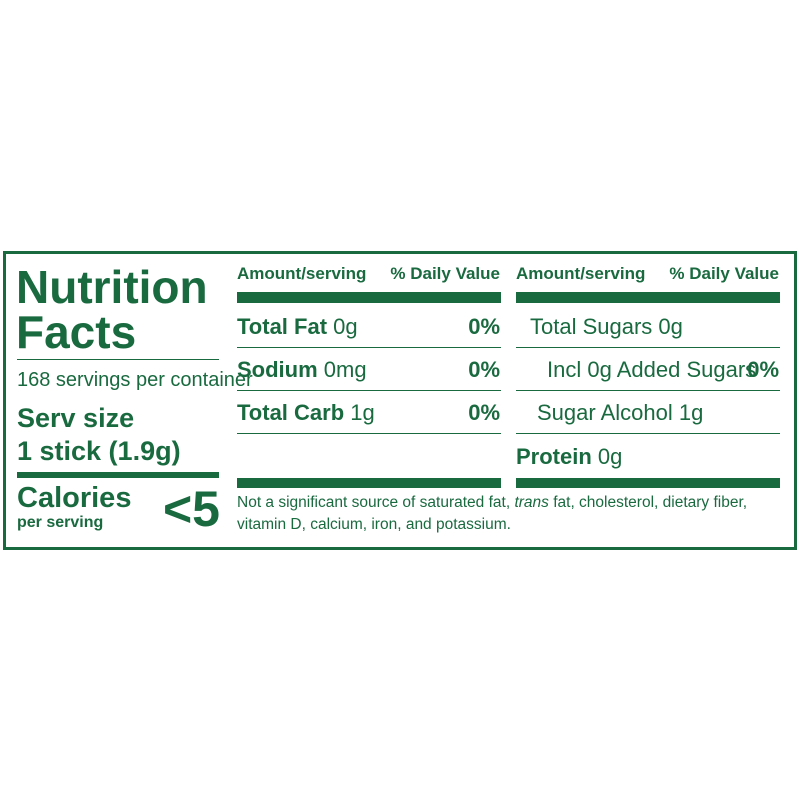 The width and height of the screenshot is (800, 800). Describe the element at coordinates (135, 380) in the screenshot. I see `servings: 168 servings per container` at that location.